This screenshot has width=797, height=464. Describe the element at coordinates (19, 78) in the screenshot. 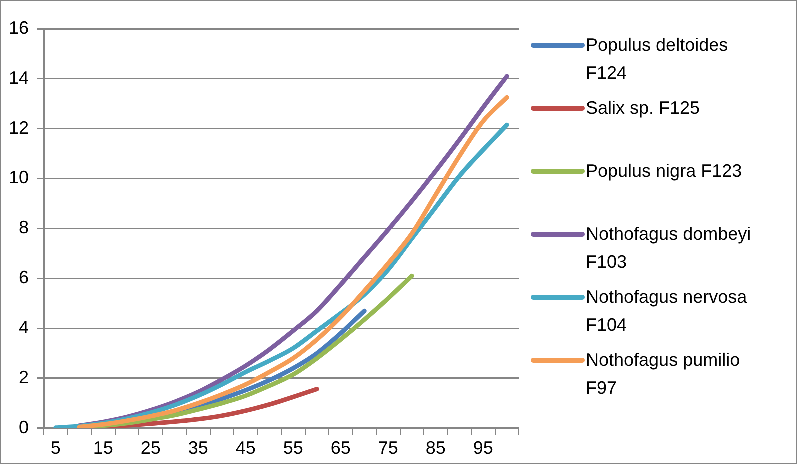

I see `y-tick-label: 14` at that location.